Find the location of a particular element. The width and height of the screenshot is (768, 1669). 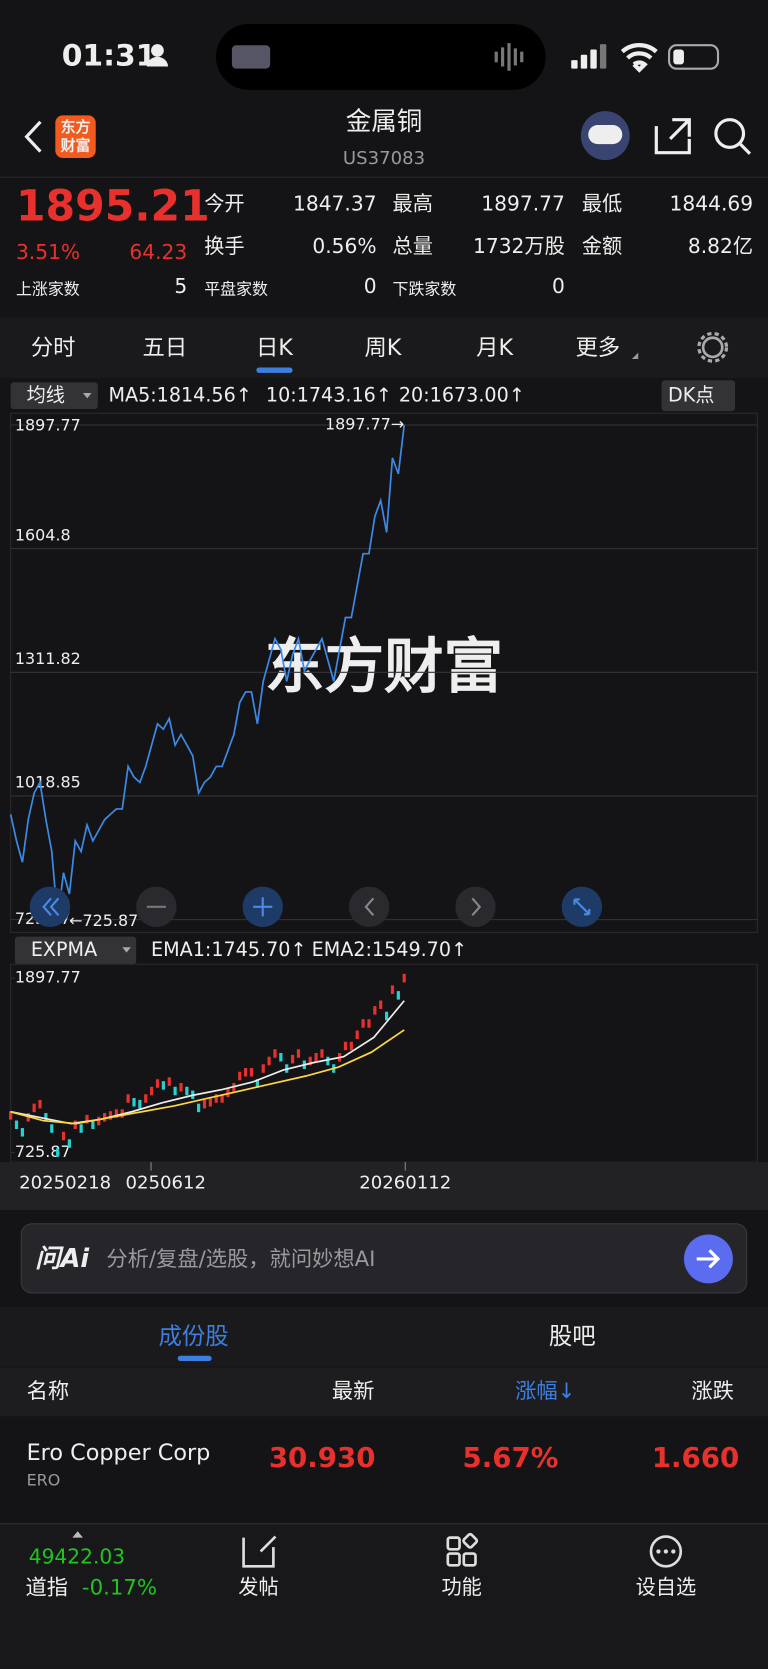

ai-input is located at coordinates (384, 1258).